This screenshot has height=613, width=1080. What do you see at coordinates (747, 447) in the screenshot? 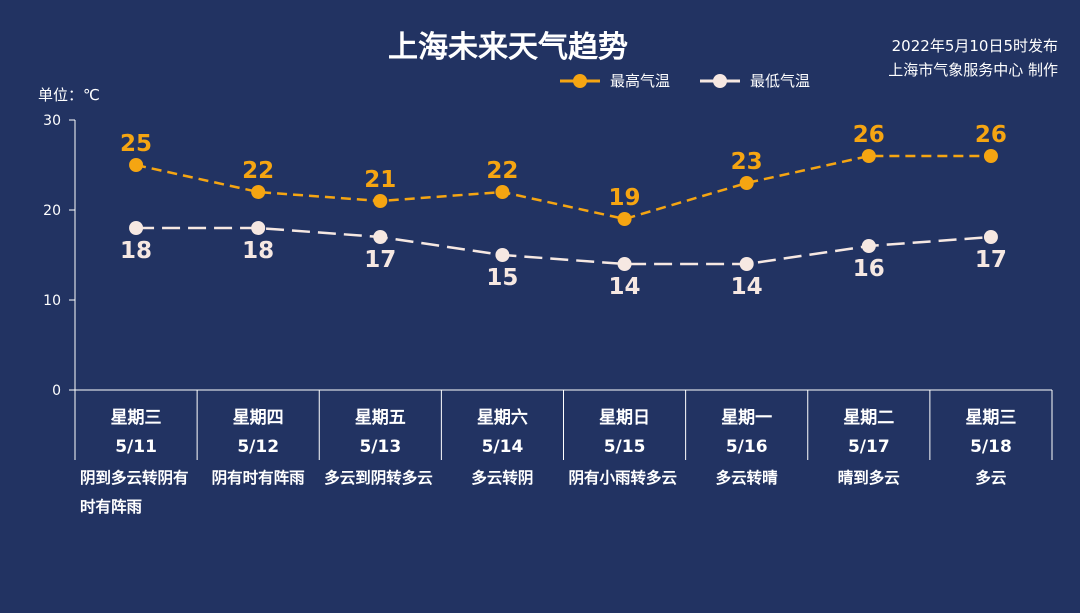
I see `x-date-label: 5/16` at bounding box center [747, 447].